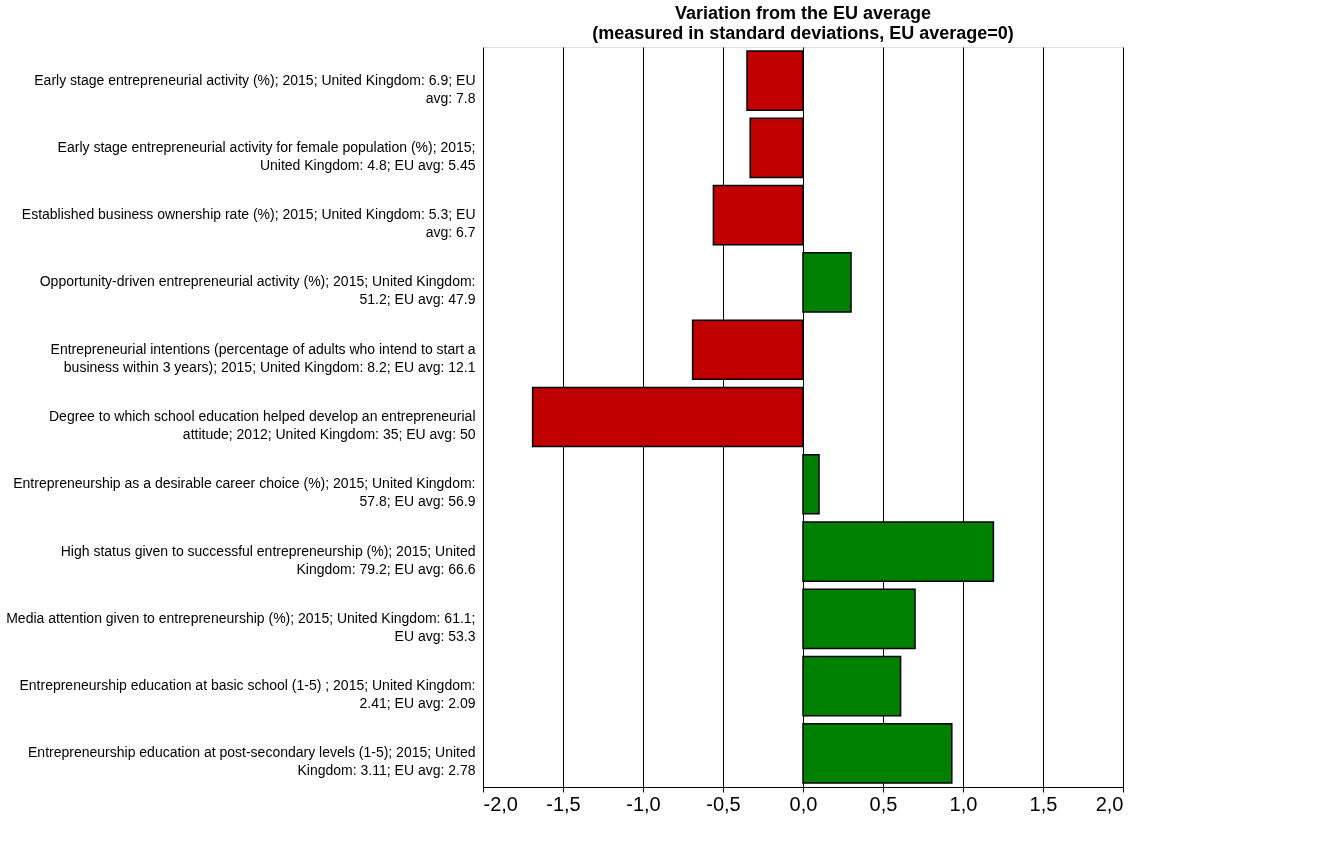 The height and width of the screenshot is (868, 1325). I want to click on y-tick-label: Entrepreneurship education at basic school (1-5) ; 2015; United Kingdom: 2.41; EU avg: 2.09, so click(247, 694).